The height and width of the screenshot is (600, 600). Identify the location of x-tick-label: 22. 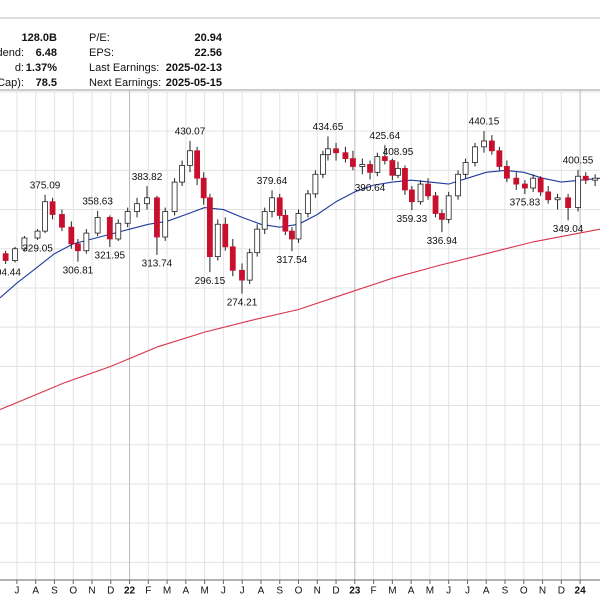
(130, 591).